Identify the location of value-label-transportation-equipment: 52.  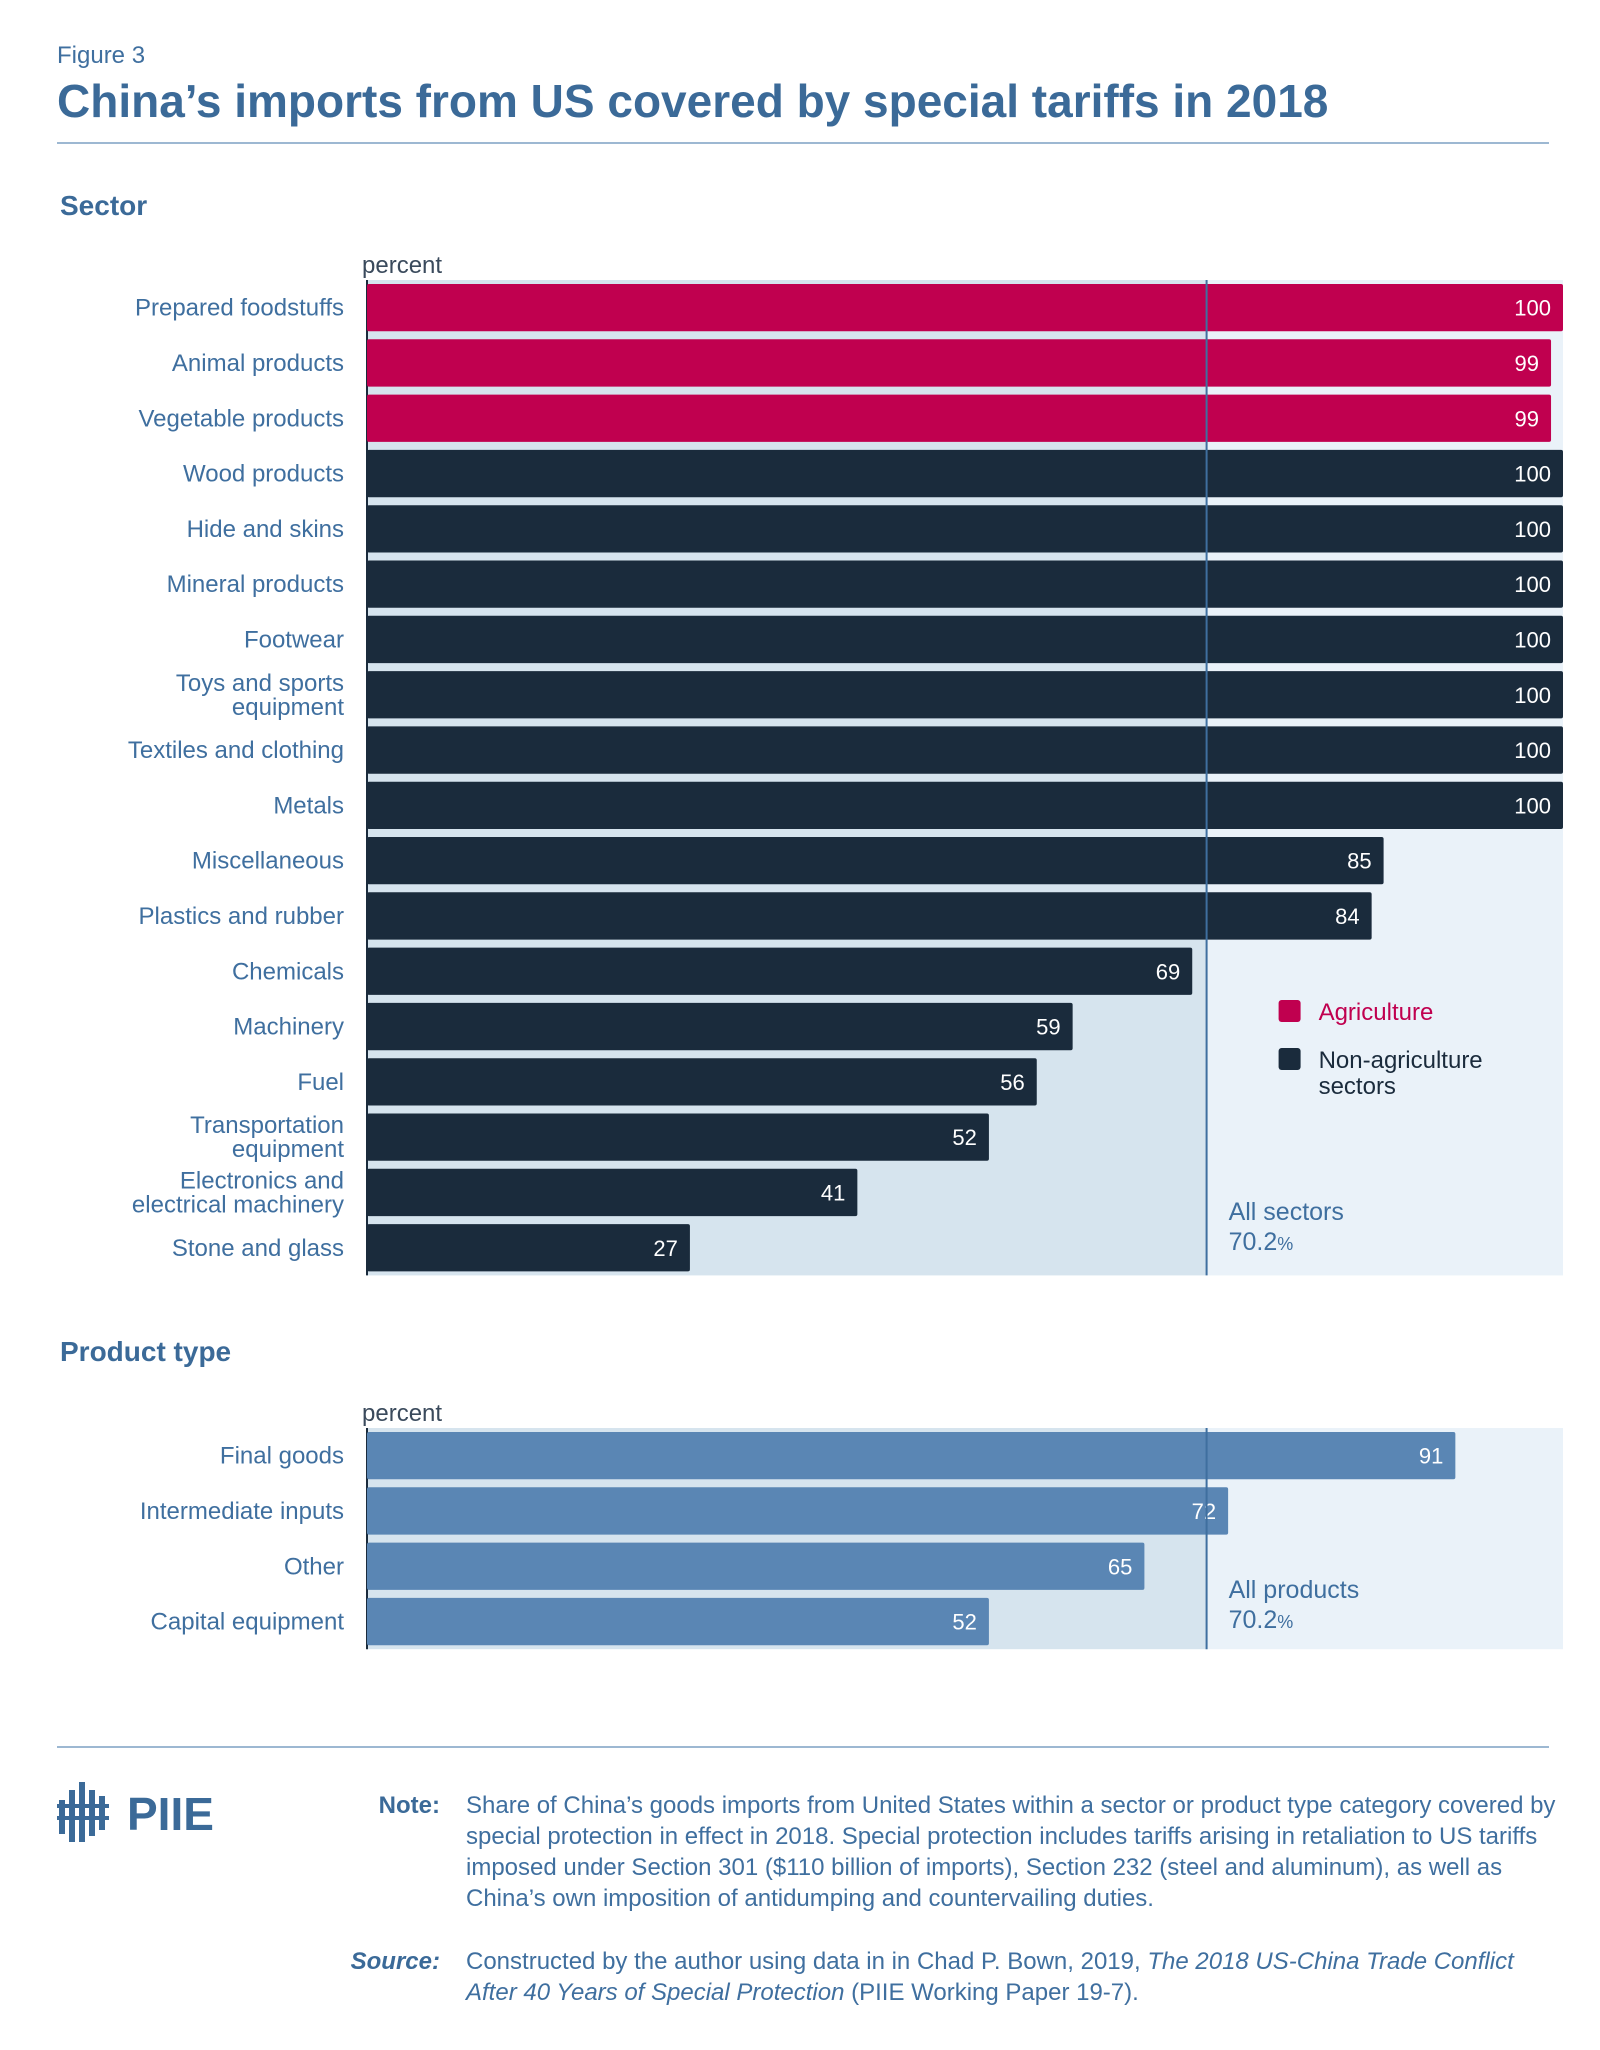
(964, 1137).